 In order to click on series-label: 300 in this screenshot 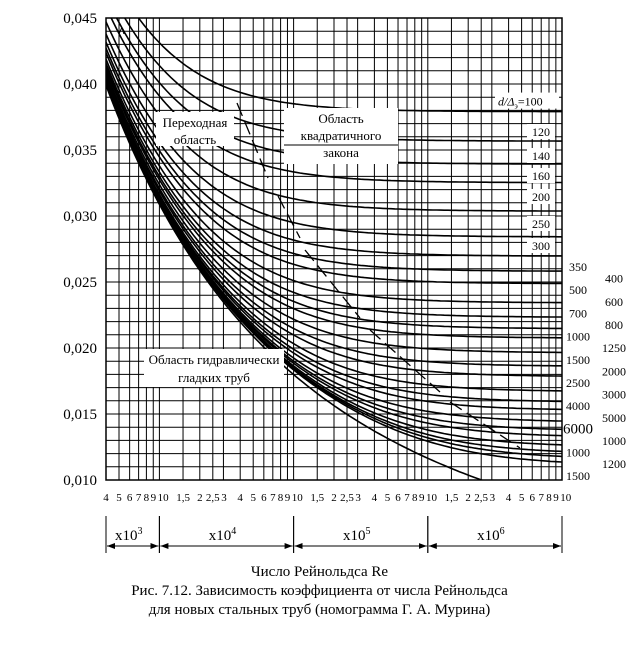, I will do `click(541, 246)`.